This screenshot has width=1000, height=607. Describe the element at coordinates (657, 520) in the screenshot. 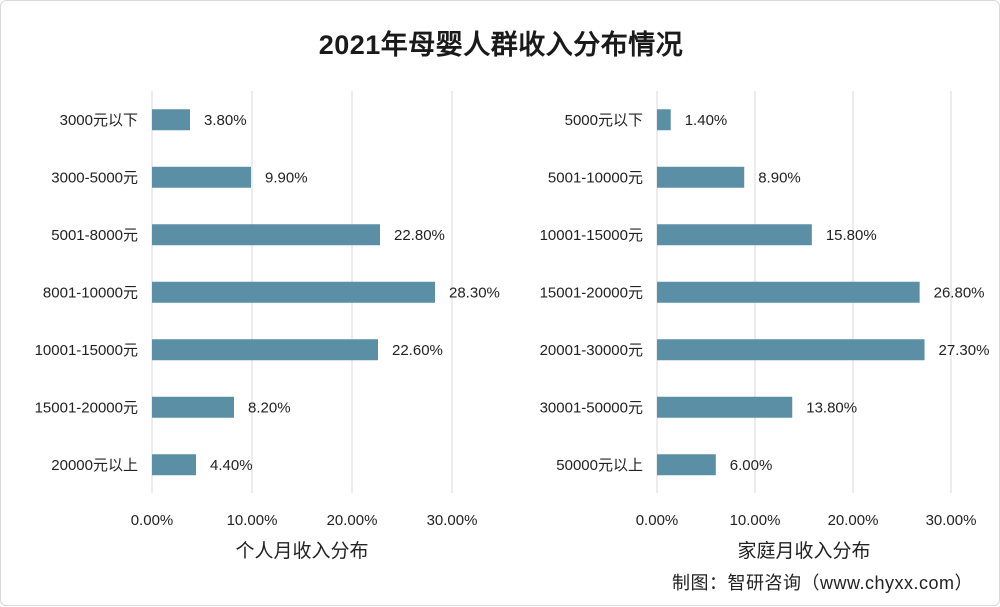

I see `household-tick-label-0: 0.00%` at that location.